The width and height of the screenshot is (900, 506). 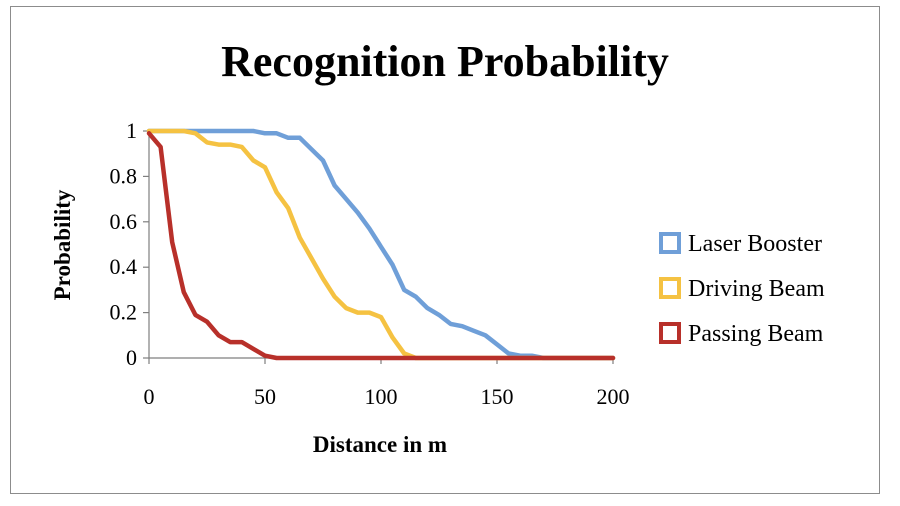 What do you see at coordinates (124, 266) in the screenshot?
I see `y-tick-label: 0.4` at bounding box center [124, 266].